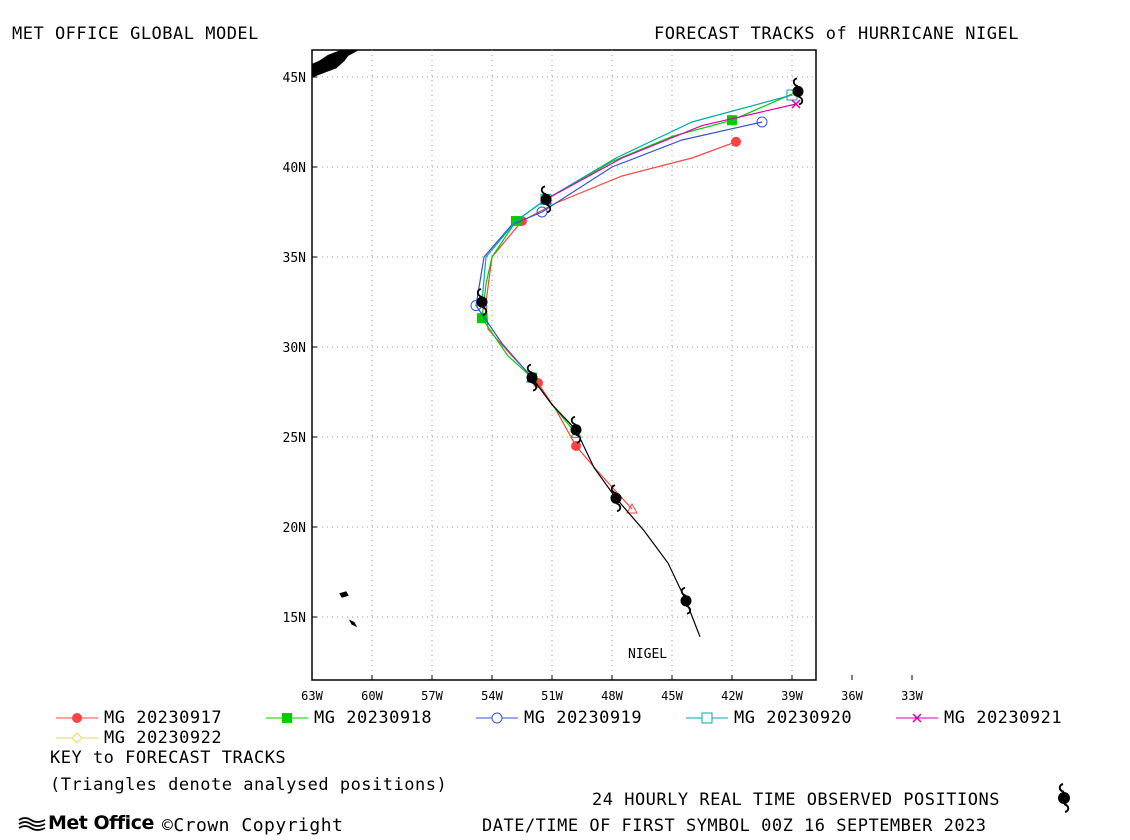 This screenshot has width=1130, height=840. Describe the element at coordinates (796, 800) in the screenshot. I see `observed-positions-note: 24 HOURLY REAL TIME OBSERVED POSITIONS` at that location.